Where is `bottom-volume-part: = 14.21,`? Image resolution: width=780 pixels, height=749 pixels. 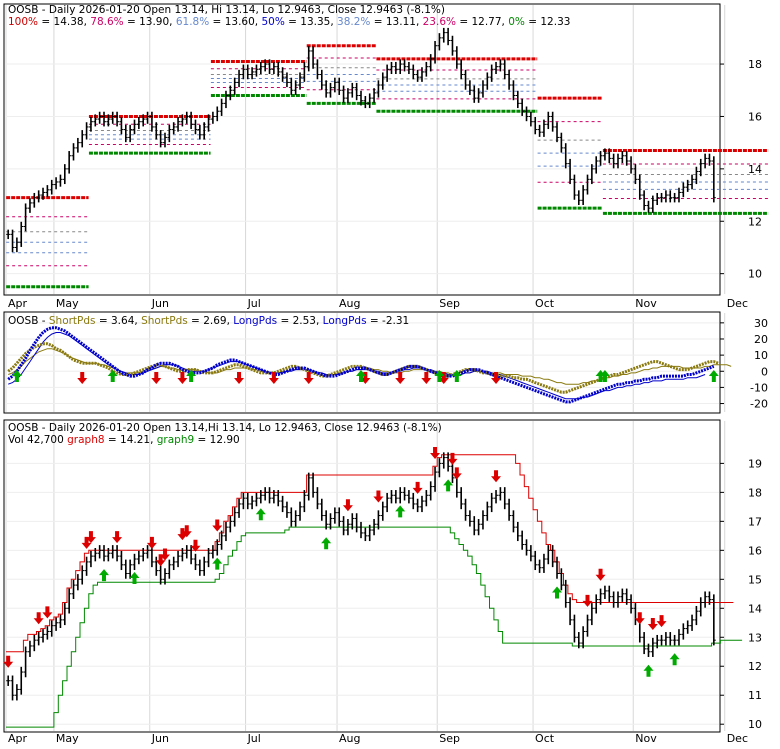
bottom-volume-part: = 14.21, is located at coordinates (131, 440).